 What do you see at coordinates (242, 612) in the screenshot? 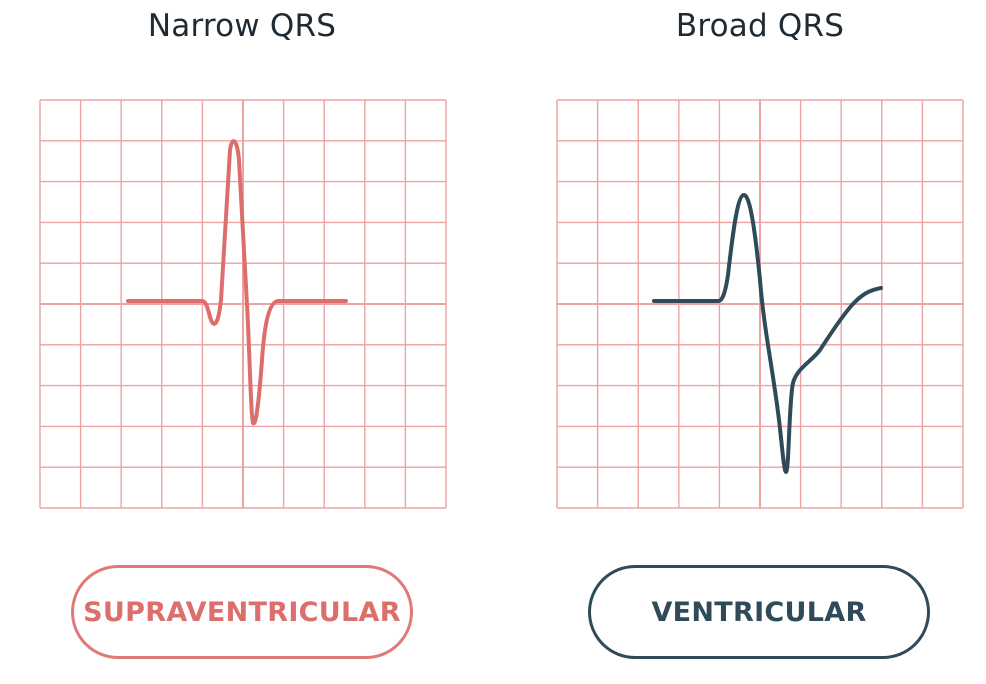
I see `supraventricular-button: SUPRAVENTRICULAR` at bounding box center [242, 612].